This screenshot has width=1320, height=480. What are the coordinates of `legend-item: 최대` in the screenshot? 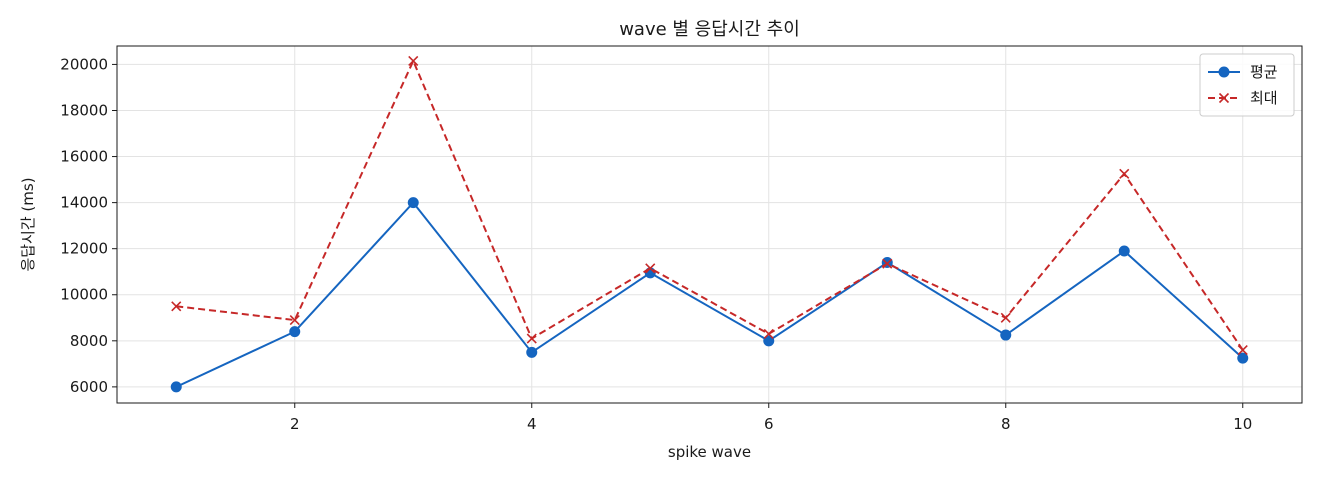 It's located at (1243, 98).